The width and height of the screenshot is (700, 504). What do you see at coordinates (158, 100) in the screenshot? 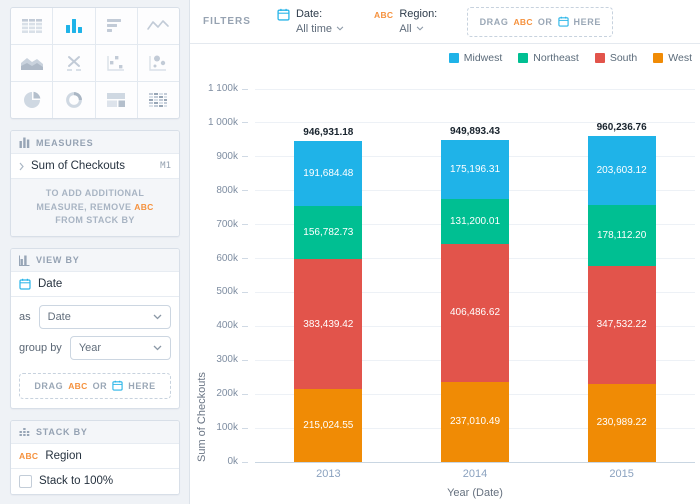
I see `micro-chart-icon` at bounding box center [158, 100].